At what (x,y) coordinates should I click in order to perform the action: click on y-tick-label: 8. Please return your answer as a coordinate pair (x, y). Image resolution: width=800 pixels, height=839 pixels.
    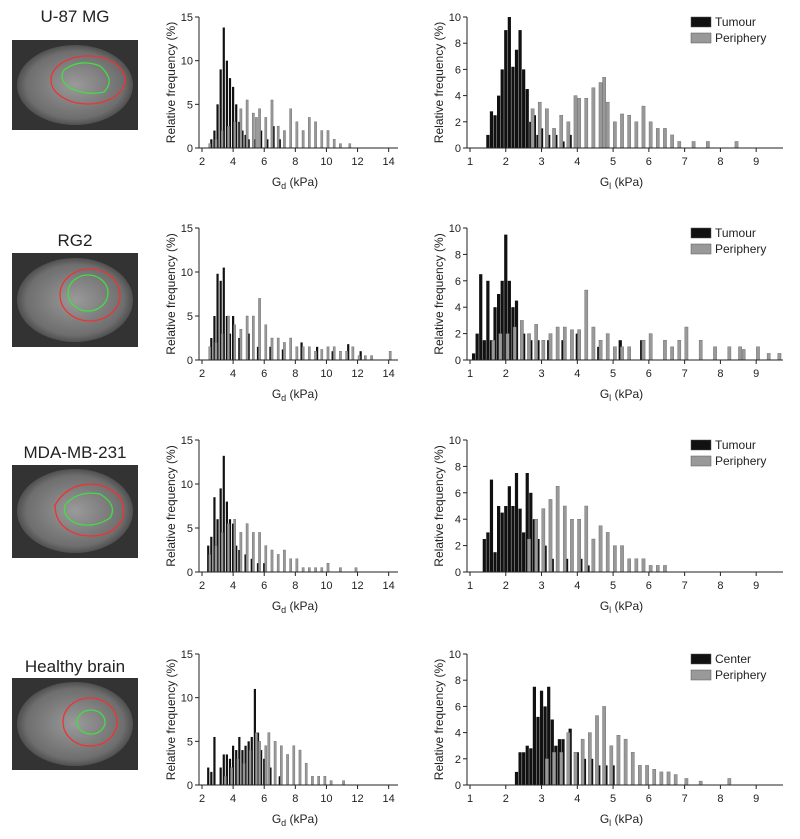
    Looking at the image, I should click on (458, 255).